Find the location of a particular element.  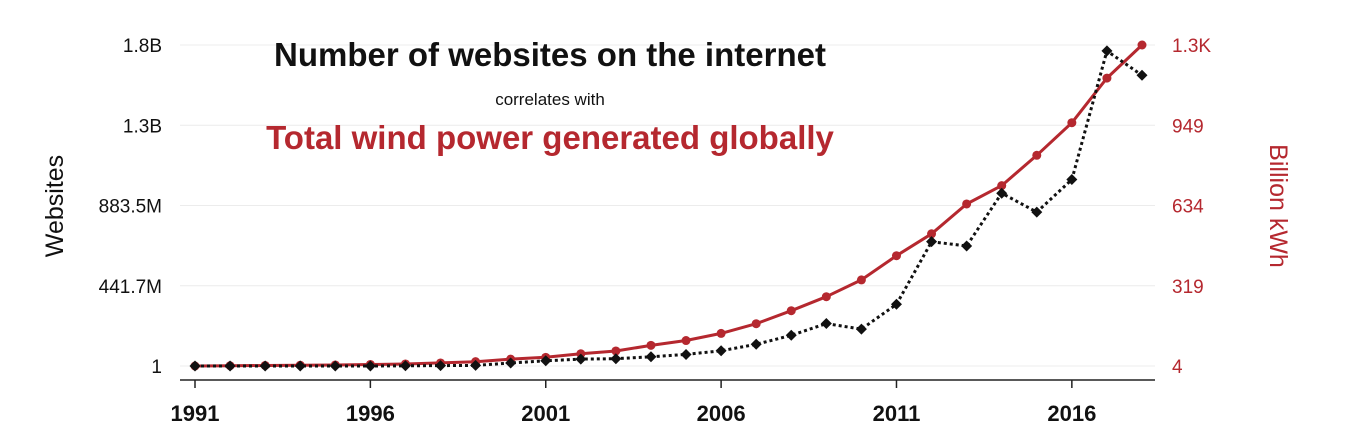

chart-secondary-title: Total wind power generated globally is located at coordinates (550, 137).